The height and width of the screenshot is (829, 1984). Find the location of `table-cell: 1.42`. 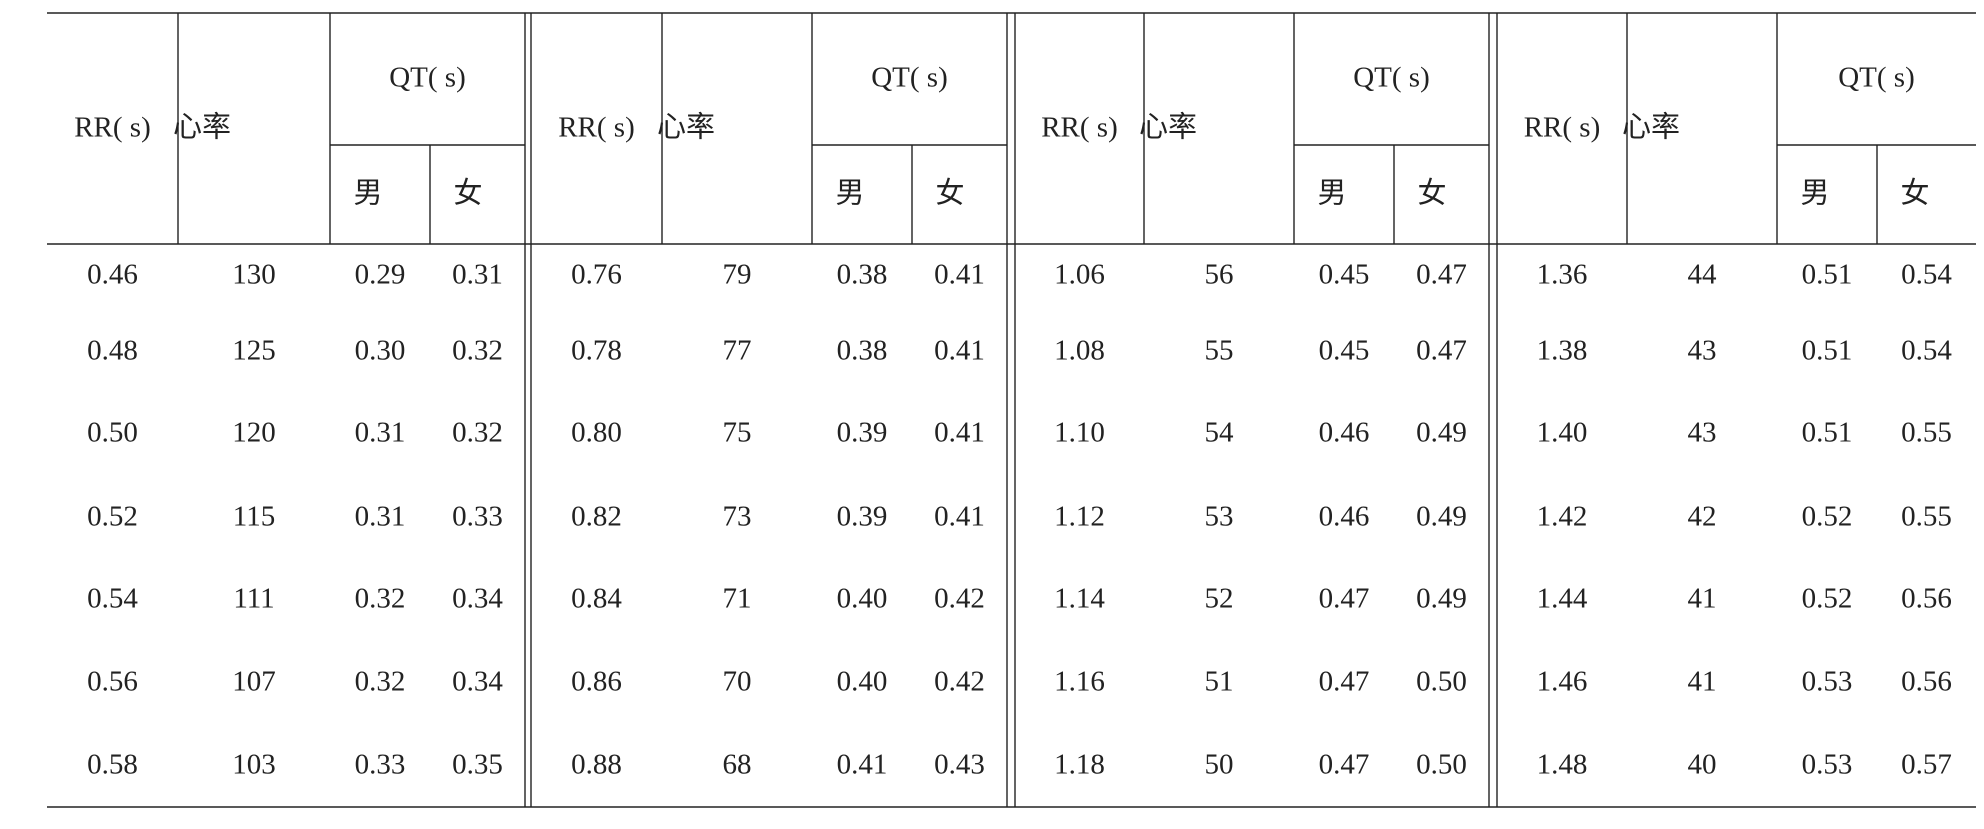

table-cell: 1.42 is located at coordinates (1562, 517).